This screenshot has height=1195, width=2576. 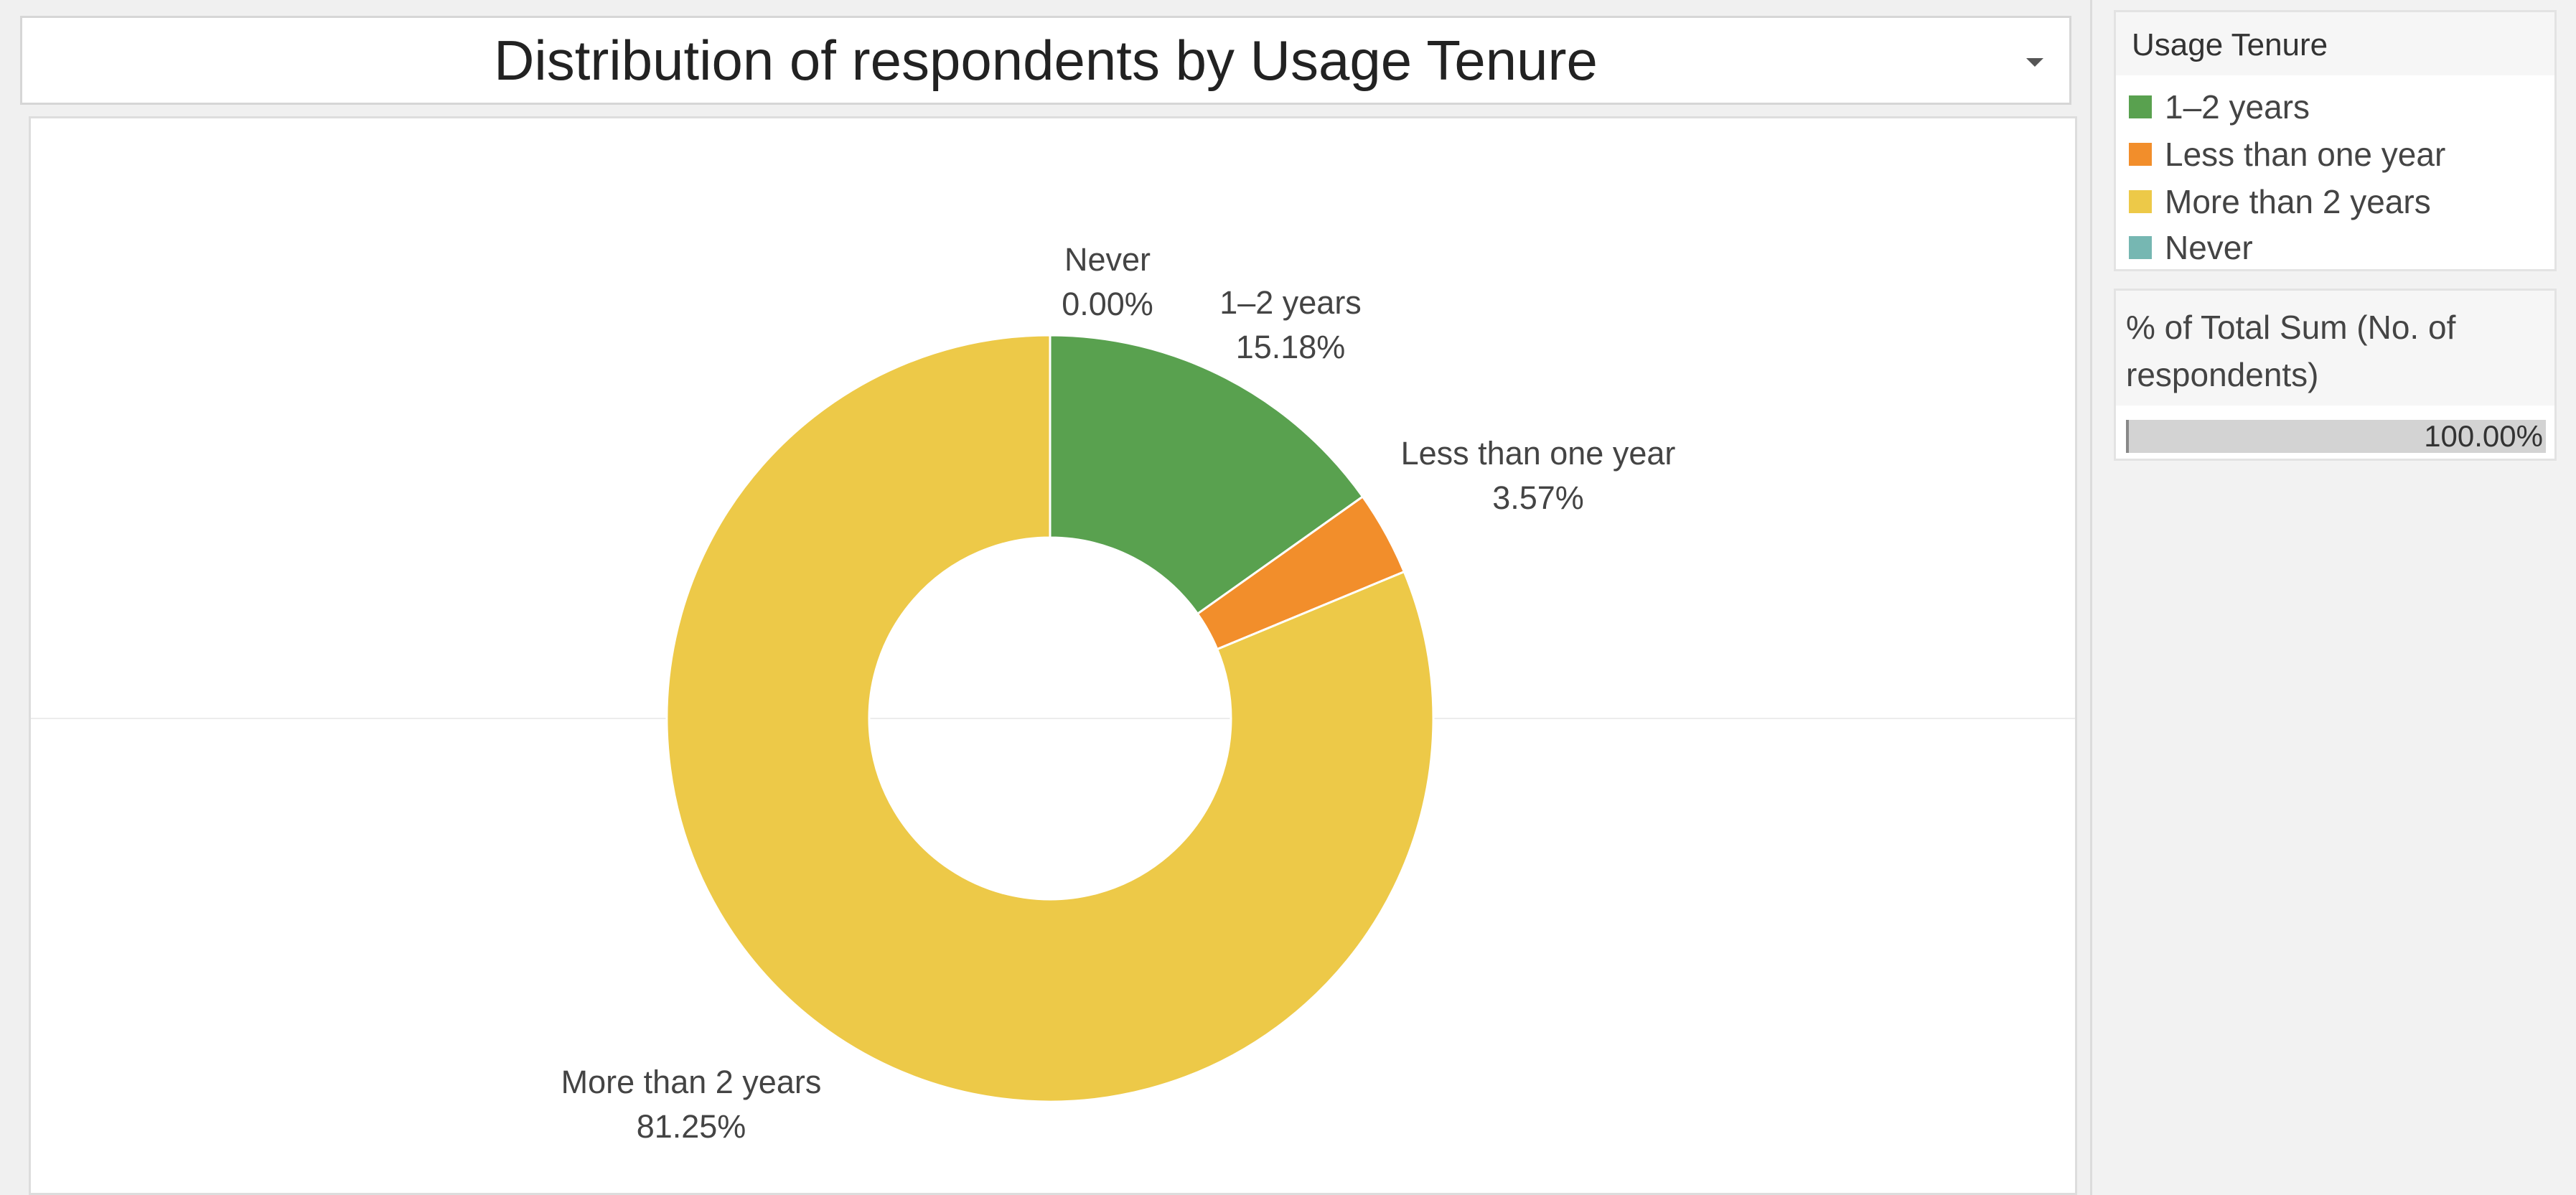 What do you see at coordinates (2298, 201) in the screenshot?
I see `legend-label: More than 2 years` at bounding box center [2298, 201].